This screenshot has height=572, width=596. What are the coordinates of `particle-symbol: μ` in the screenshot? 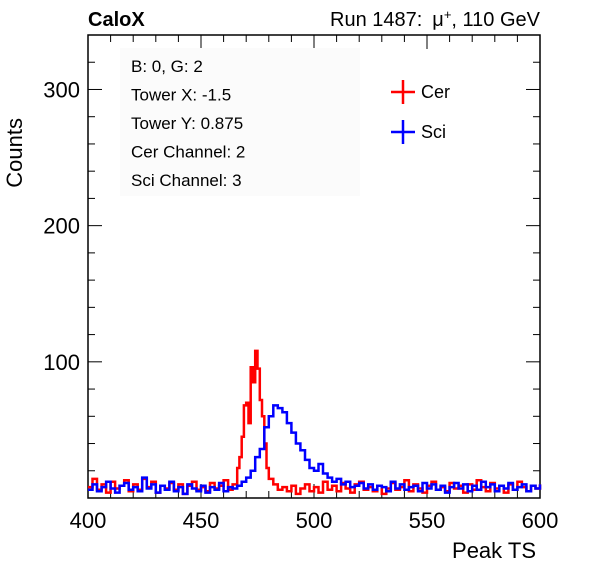 It's located at (438, 20).